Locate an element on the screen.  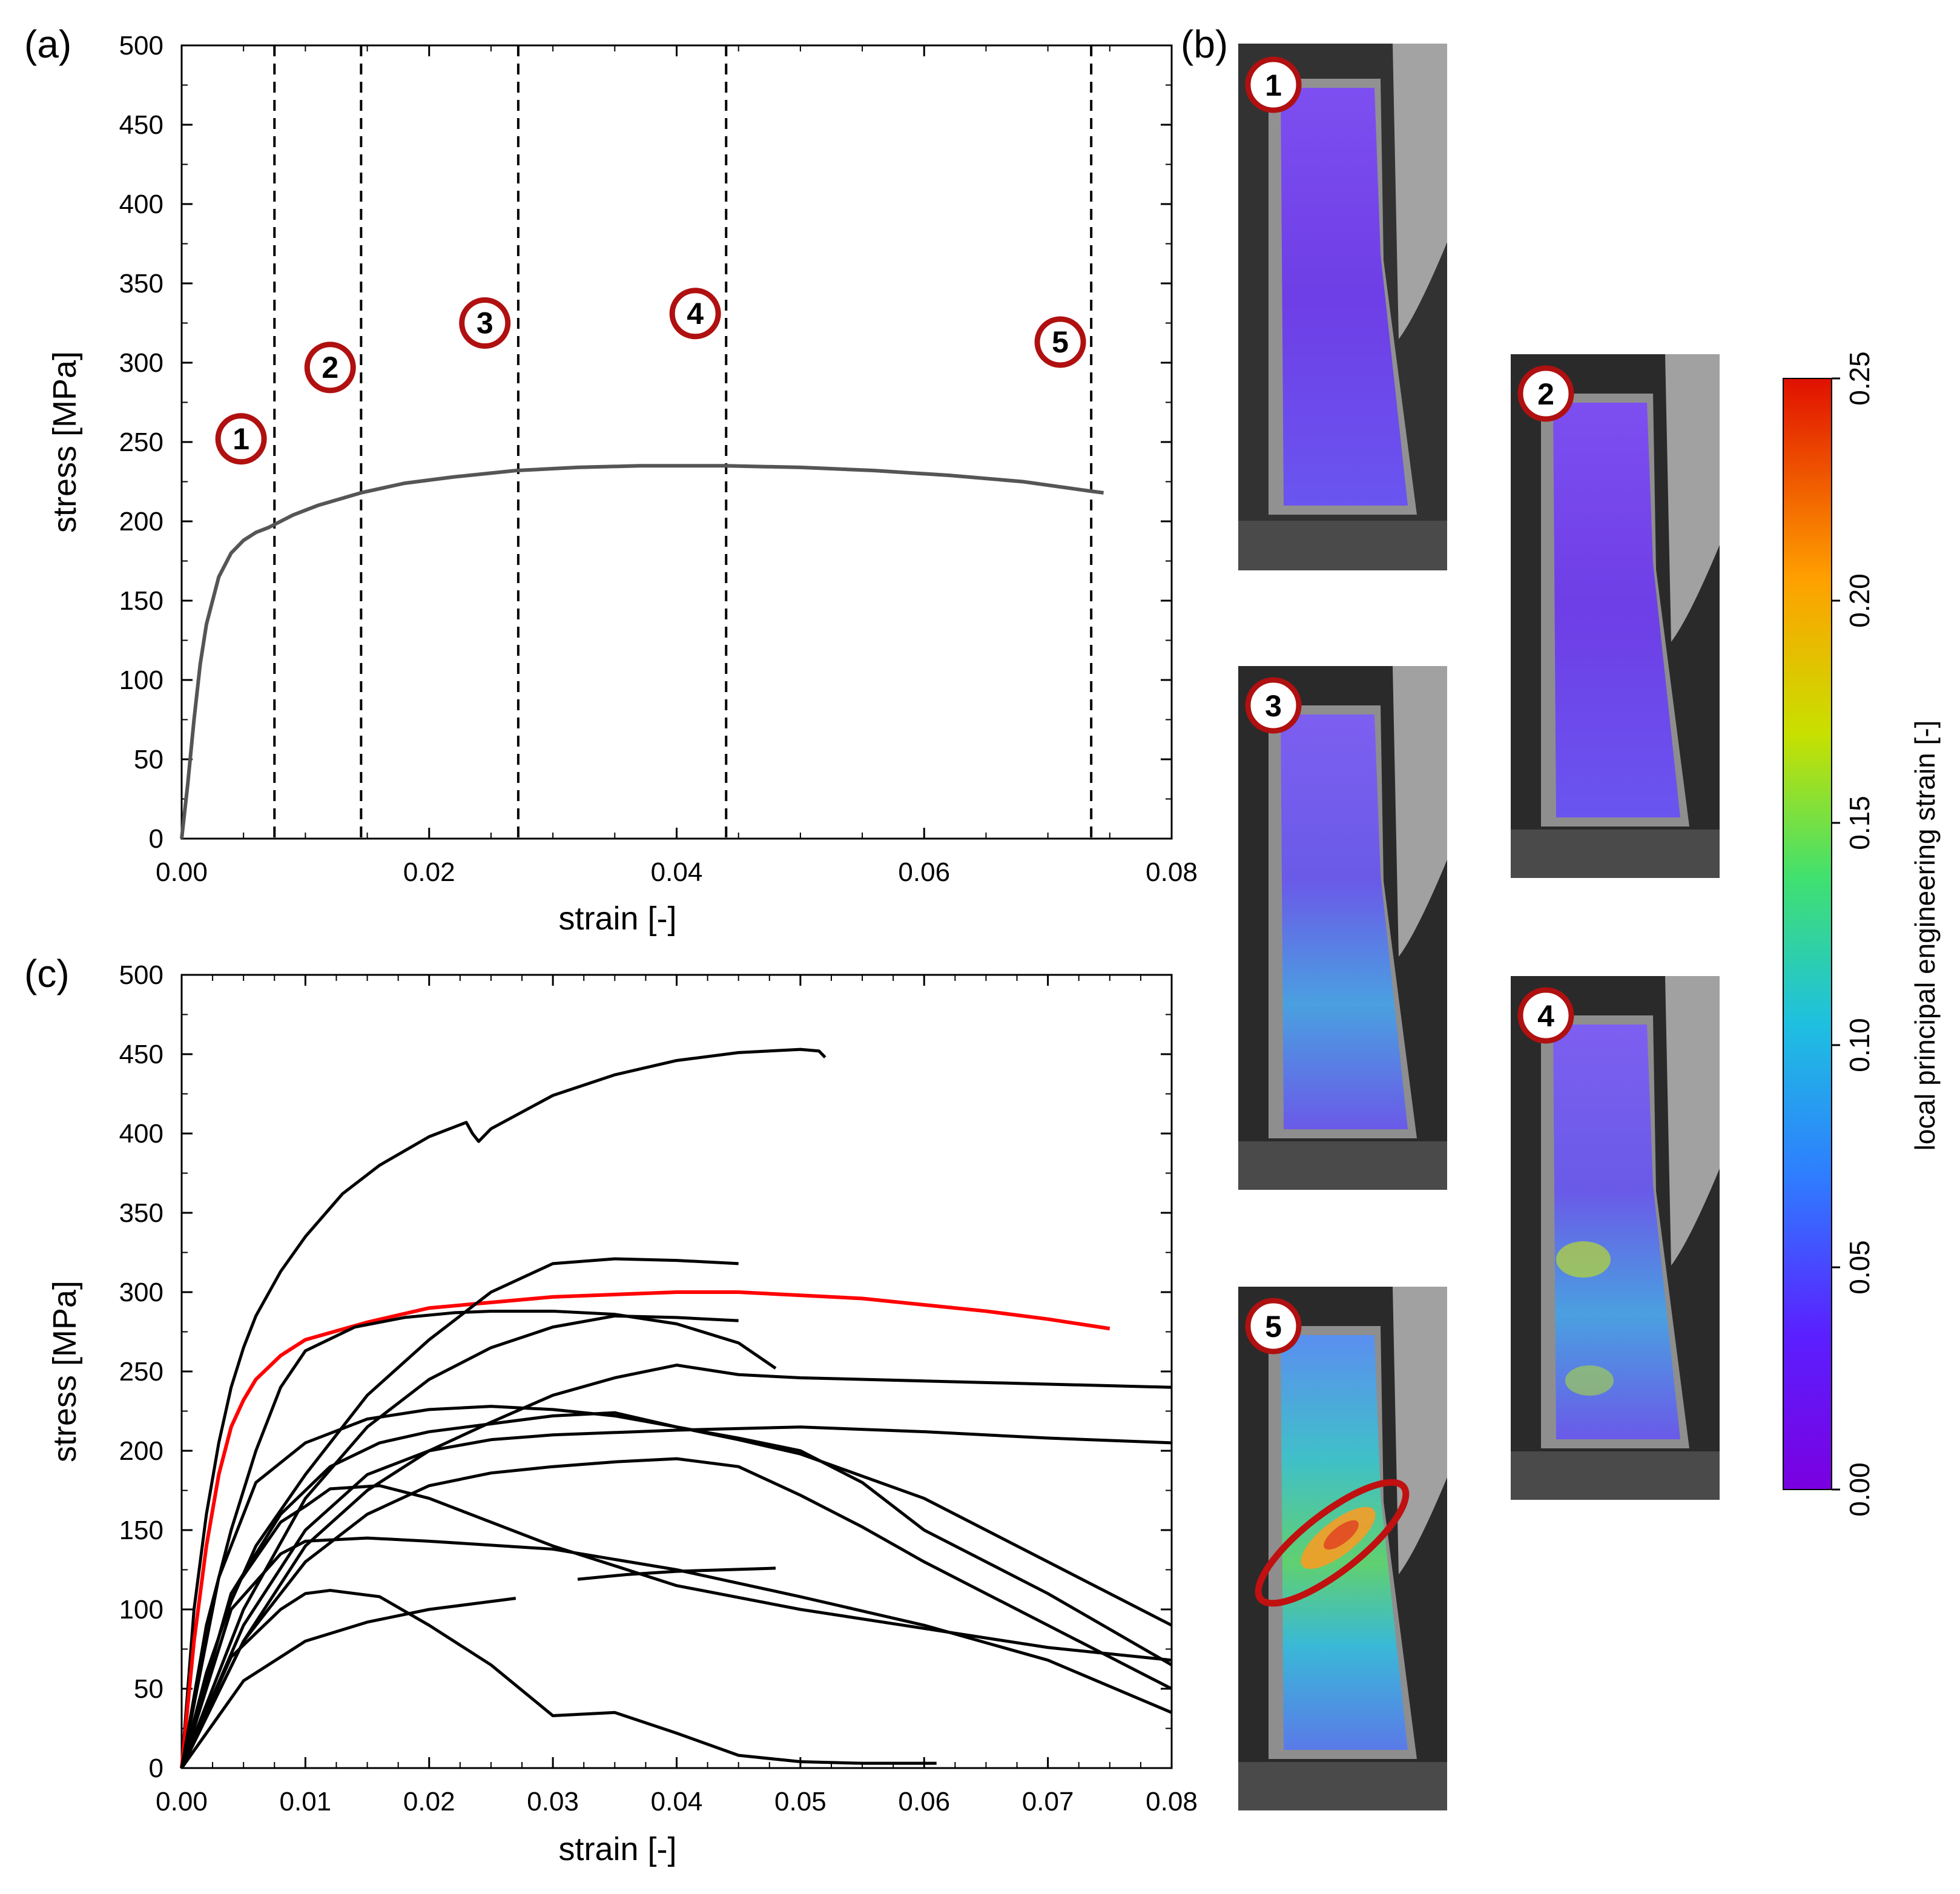
panel-c-xlabel: strain [-] is located at coordinates (617, 1849).